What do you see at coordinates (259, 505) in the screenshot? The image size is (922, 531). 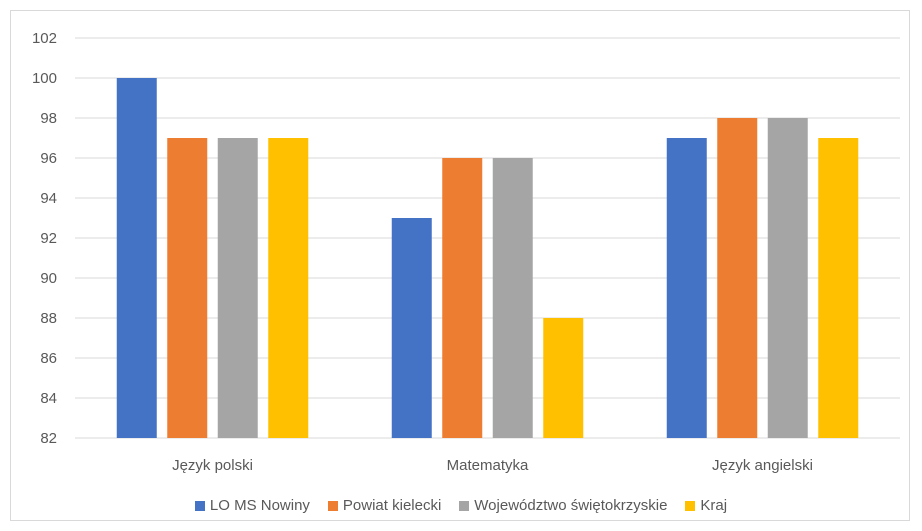 I see `legend-label: LO MS Nowiny` at bounding box center [259, 505].